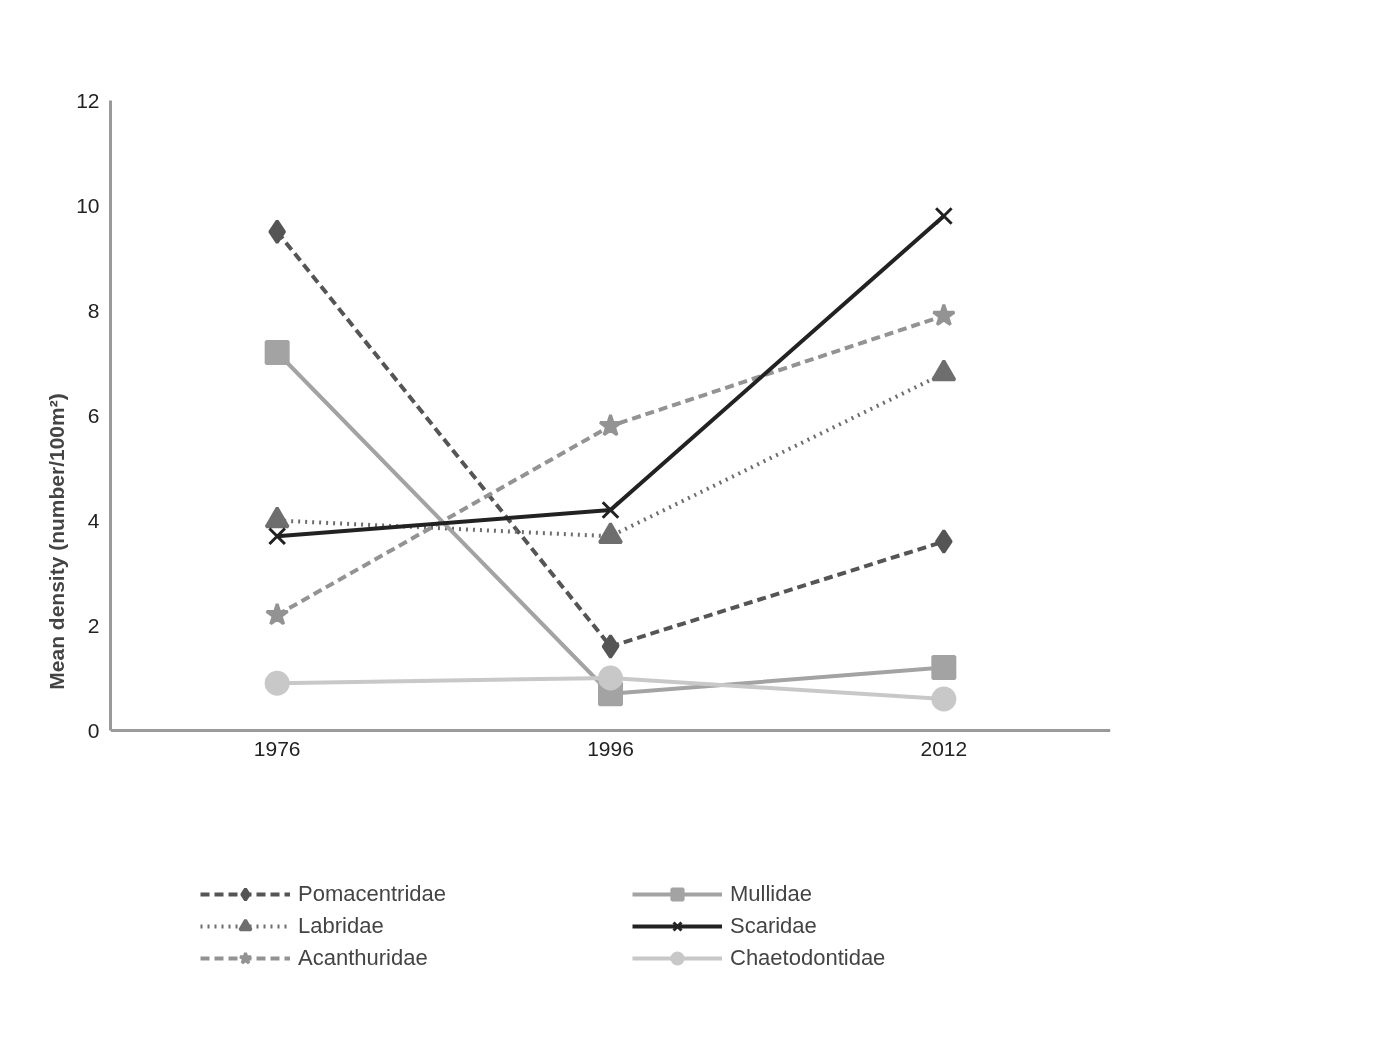 This screenshot has height=1051, width=1400. I want to click on y-tick-label: 12, so click(88, 100).